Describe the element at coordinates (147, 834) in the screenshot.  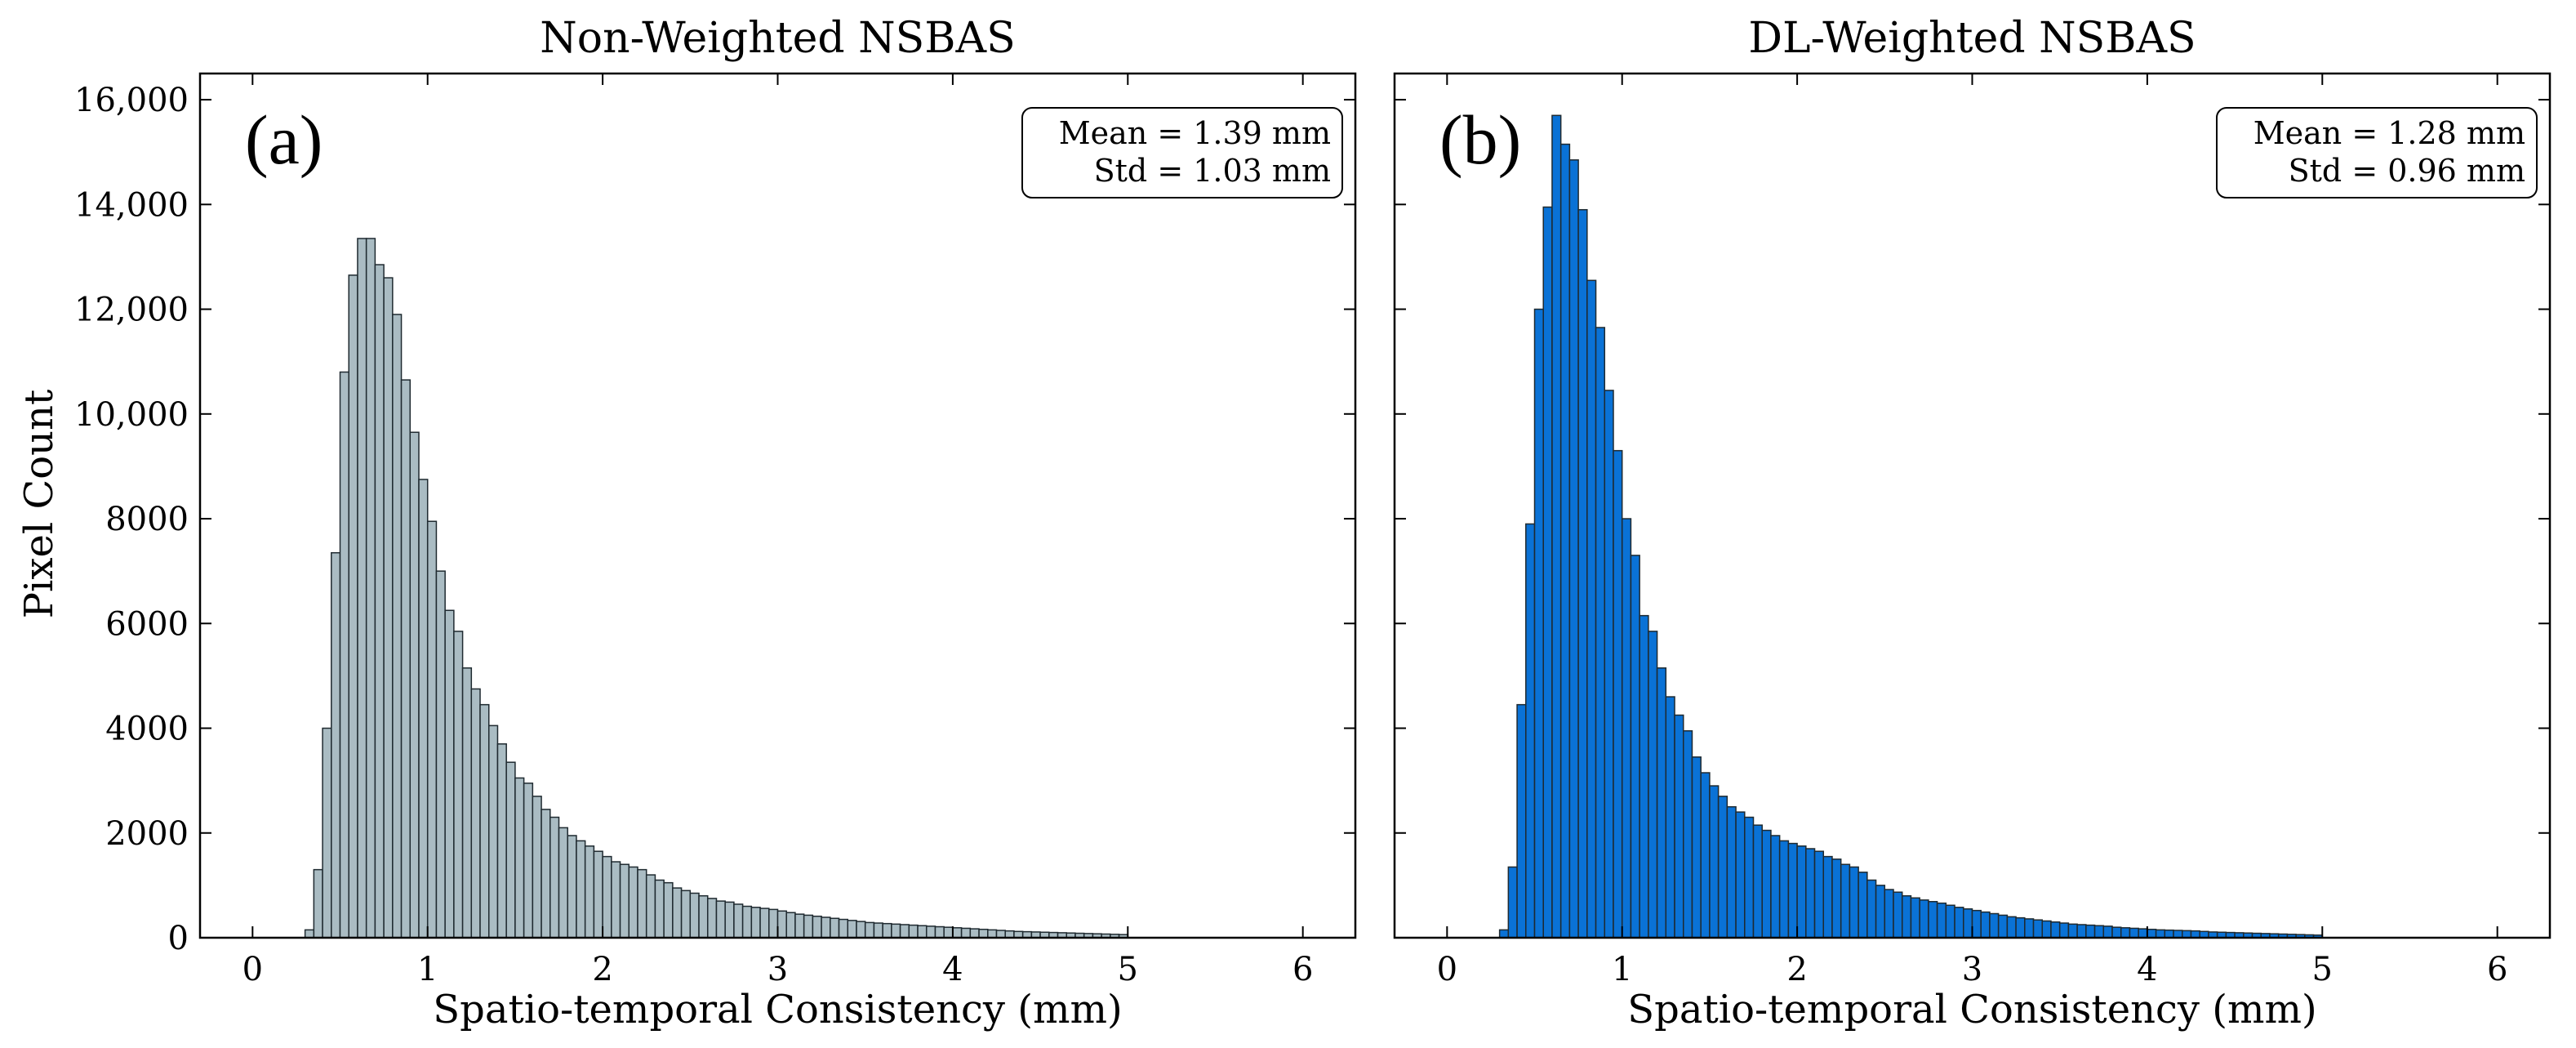
I see `y-tick-label: 2000` at that location.